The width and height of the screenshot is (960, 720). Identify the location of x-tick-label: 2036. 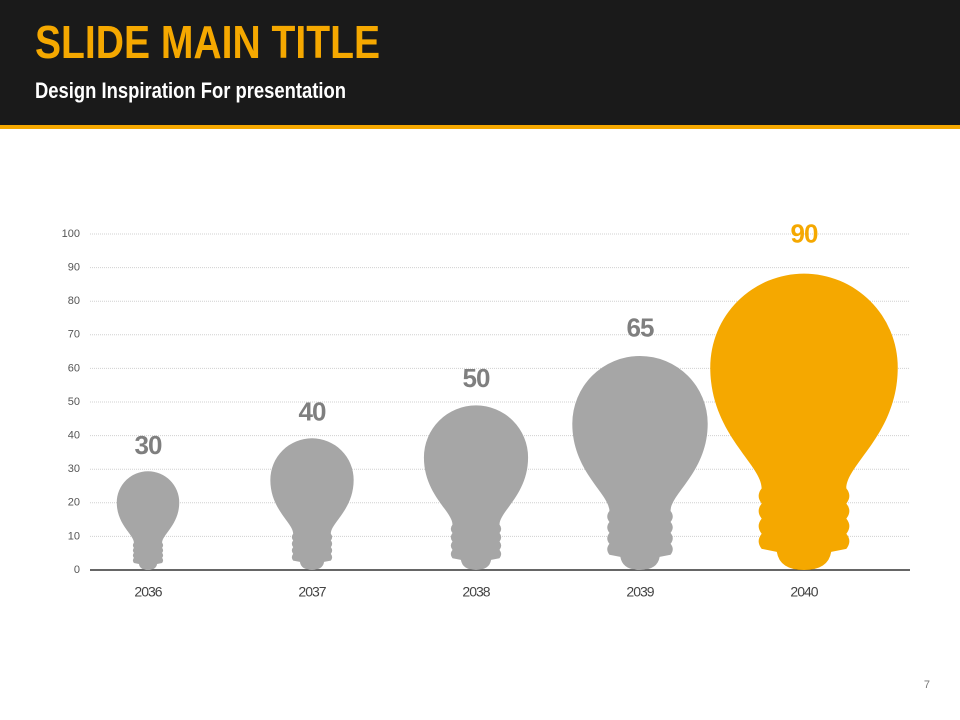
(148, 592).